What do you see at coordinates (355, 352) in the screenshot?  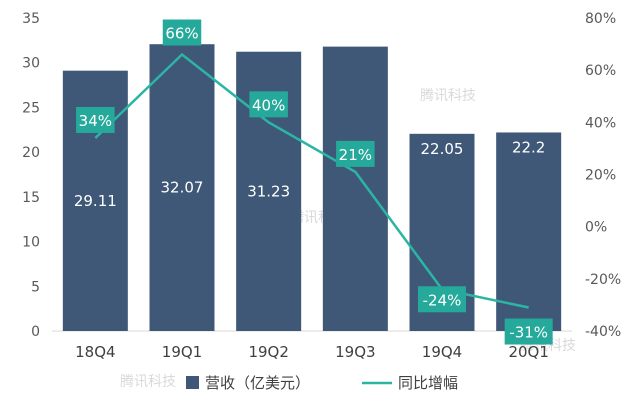 I see `x-tick-19Q3: 19Q3` at bounding box center [355, 352].